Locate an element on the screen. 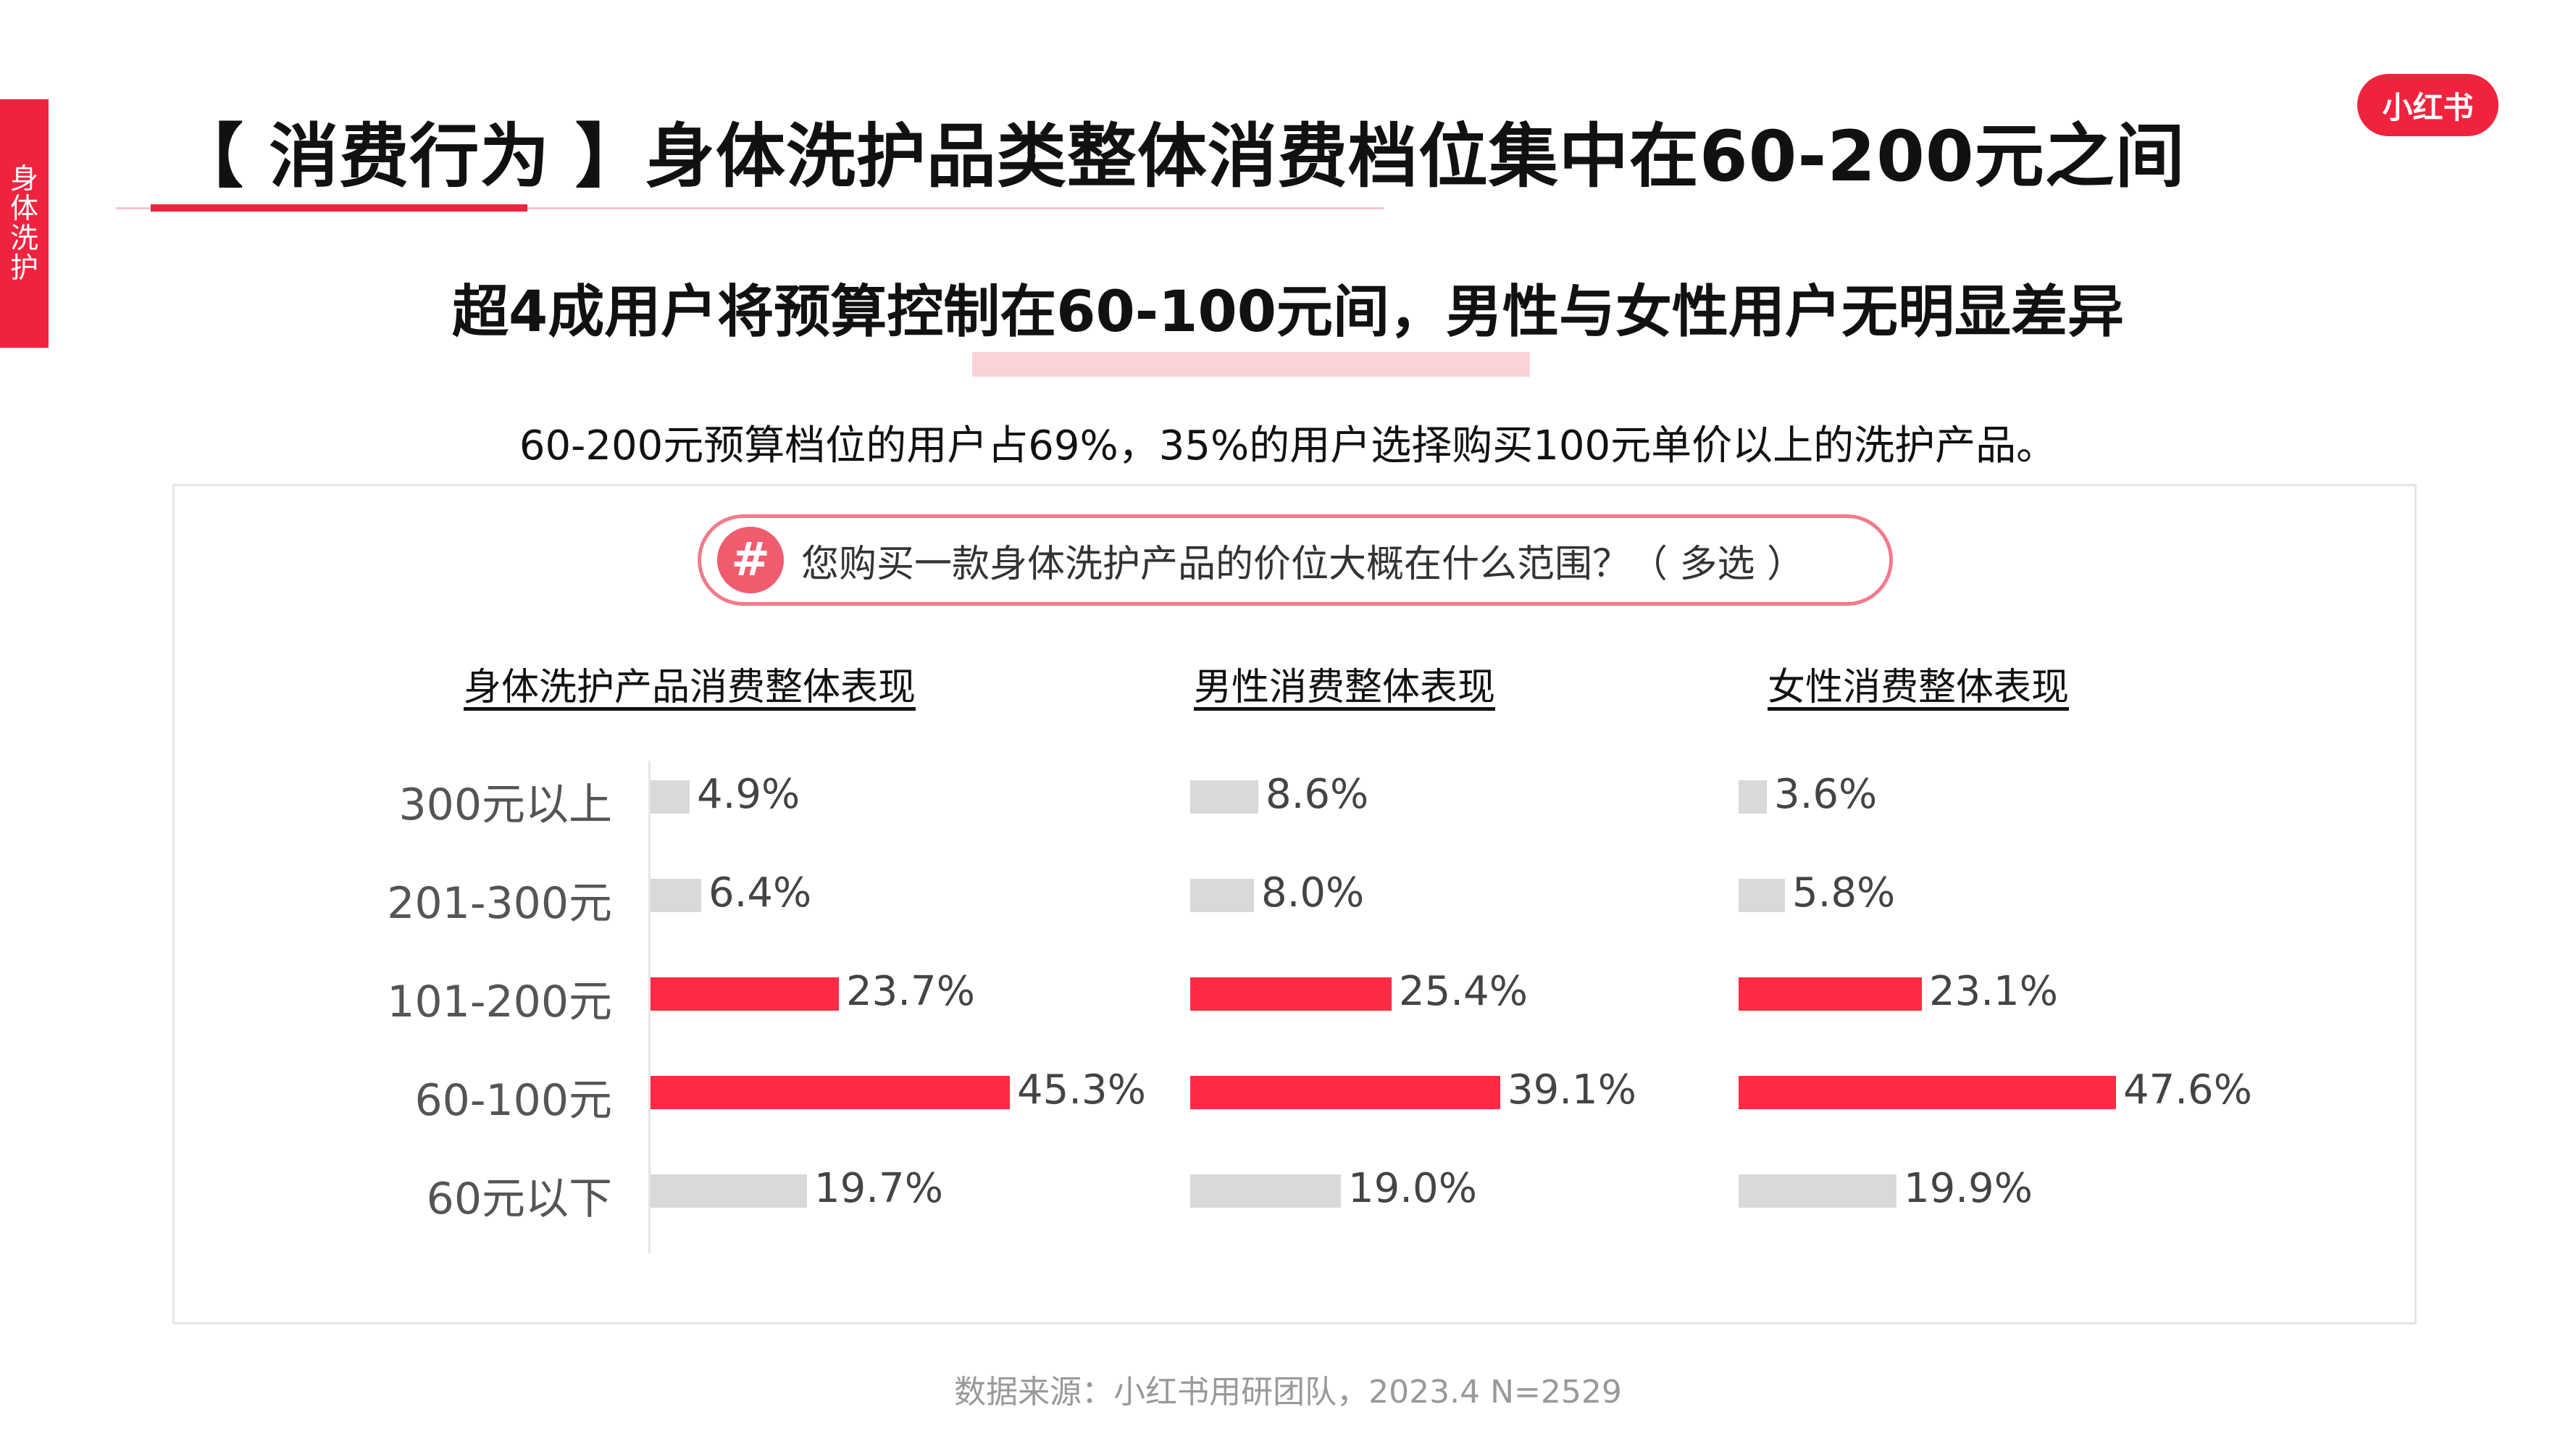 This screenshot has height=1449, width=2576. survey-question-text: 您购买一款身体洗护产品的价位大概在什么范围？（ 多选 ） is located at coordinates (1303, 564).